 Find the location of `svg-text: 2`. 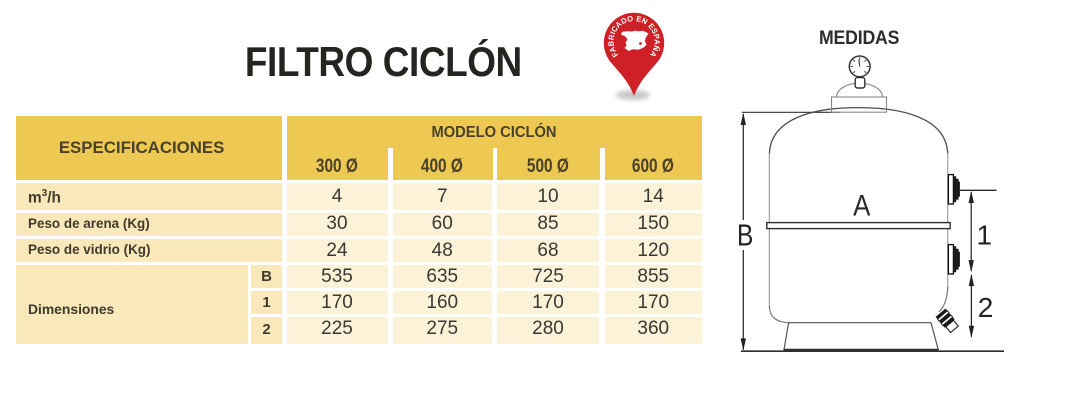

svg-text: 2 is located at coordinates (986, 307).